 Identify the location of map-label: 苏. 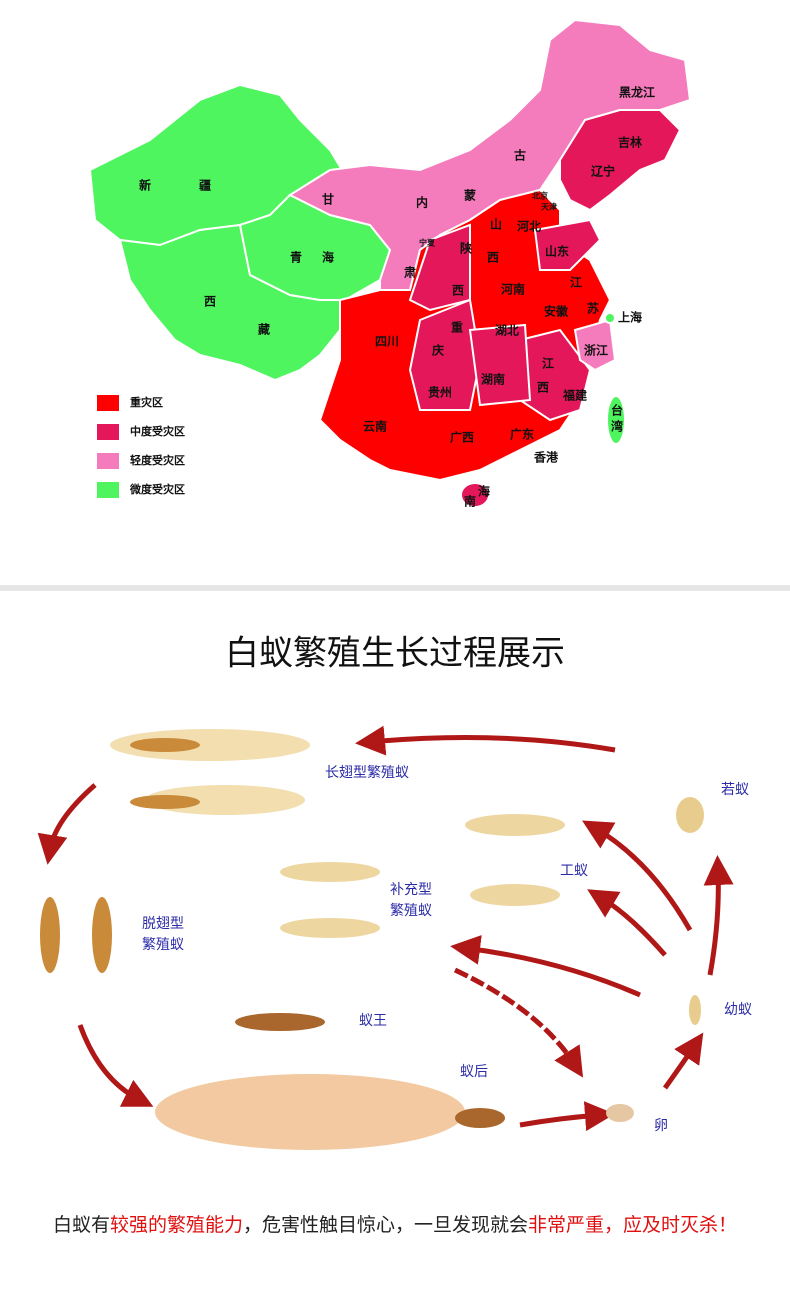
(593, 308).